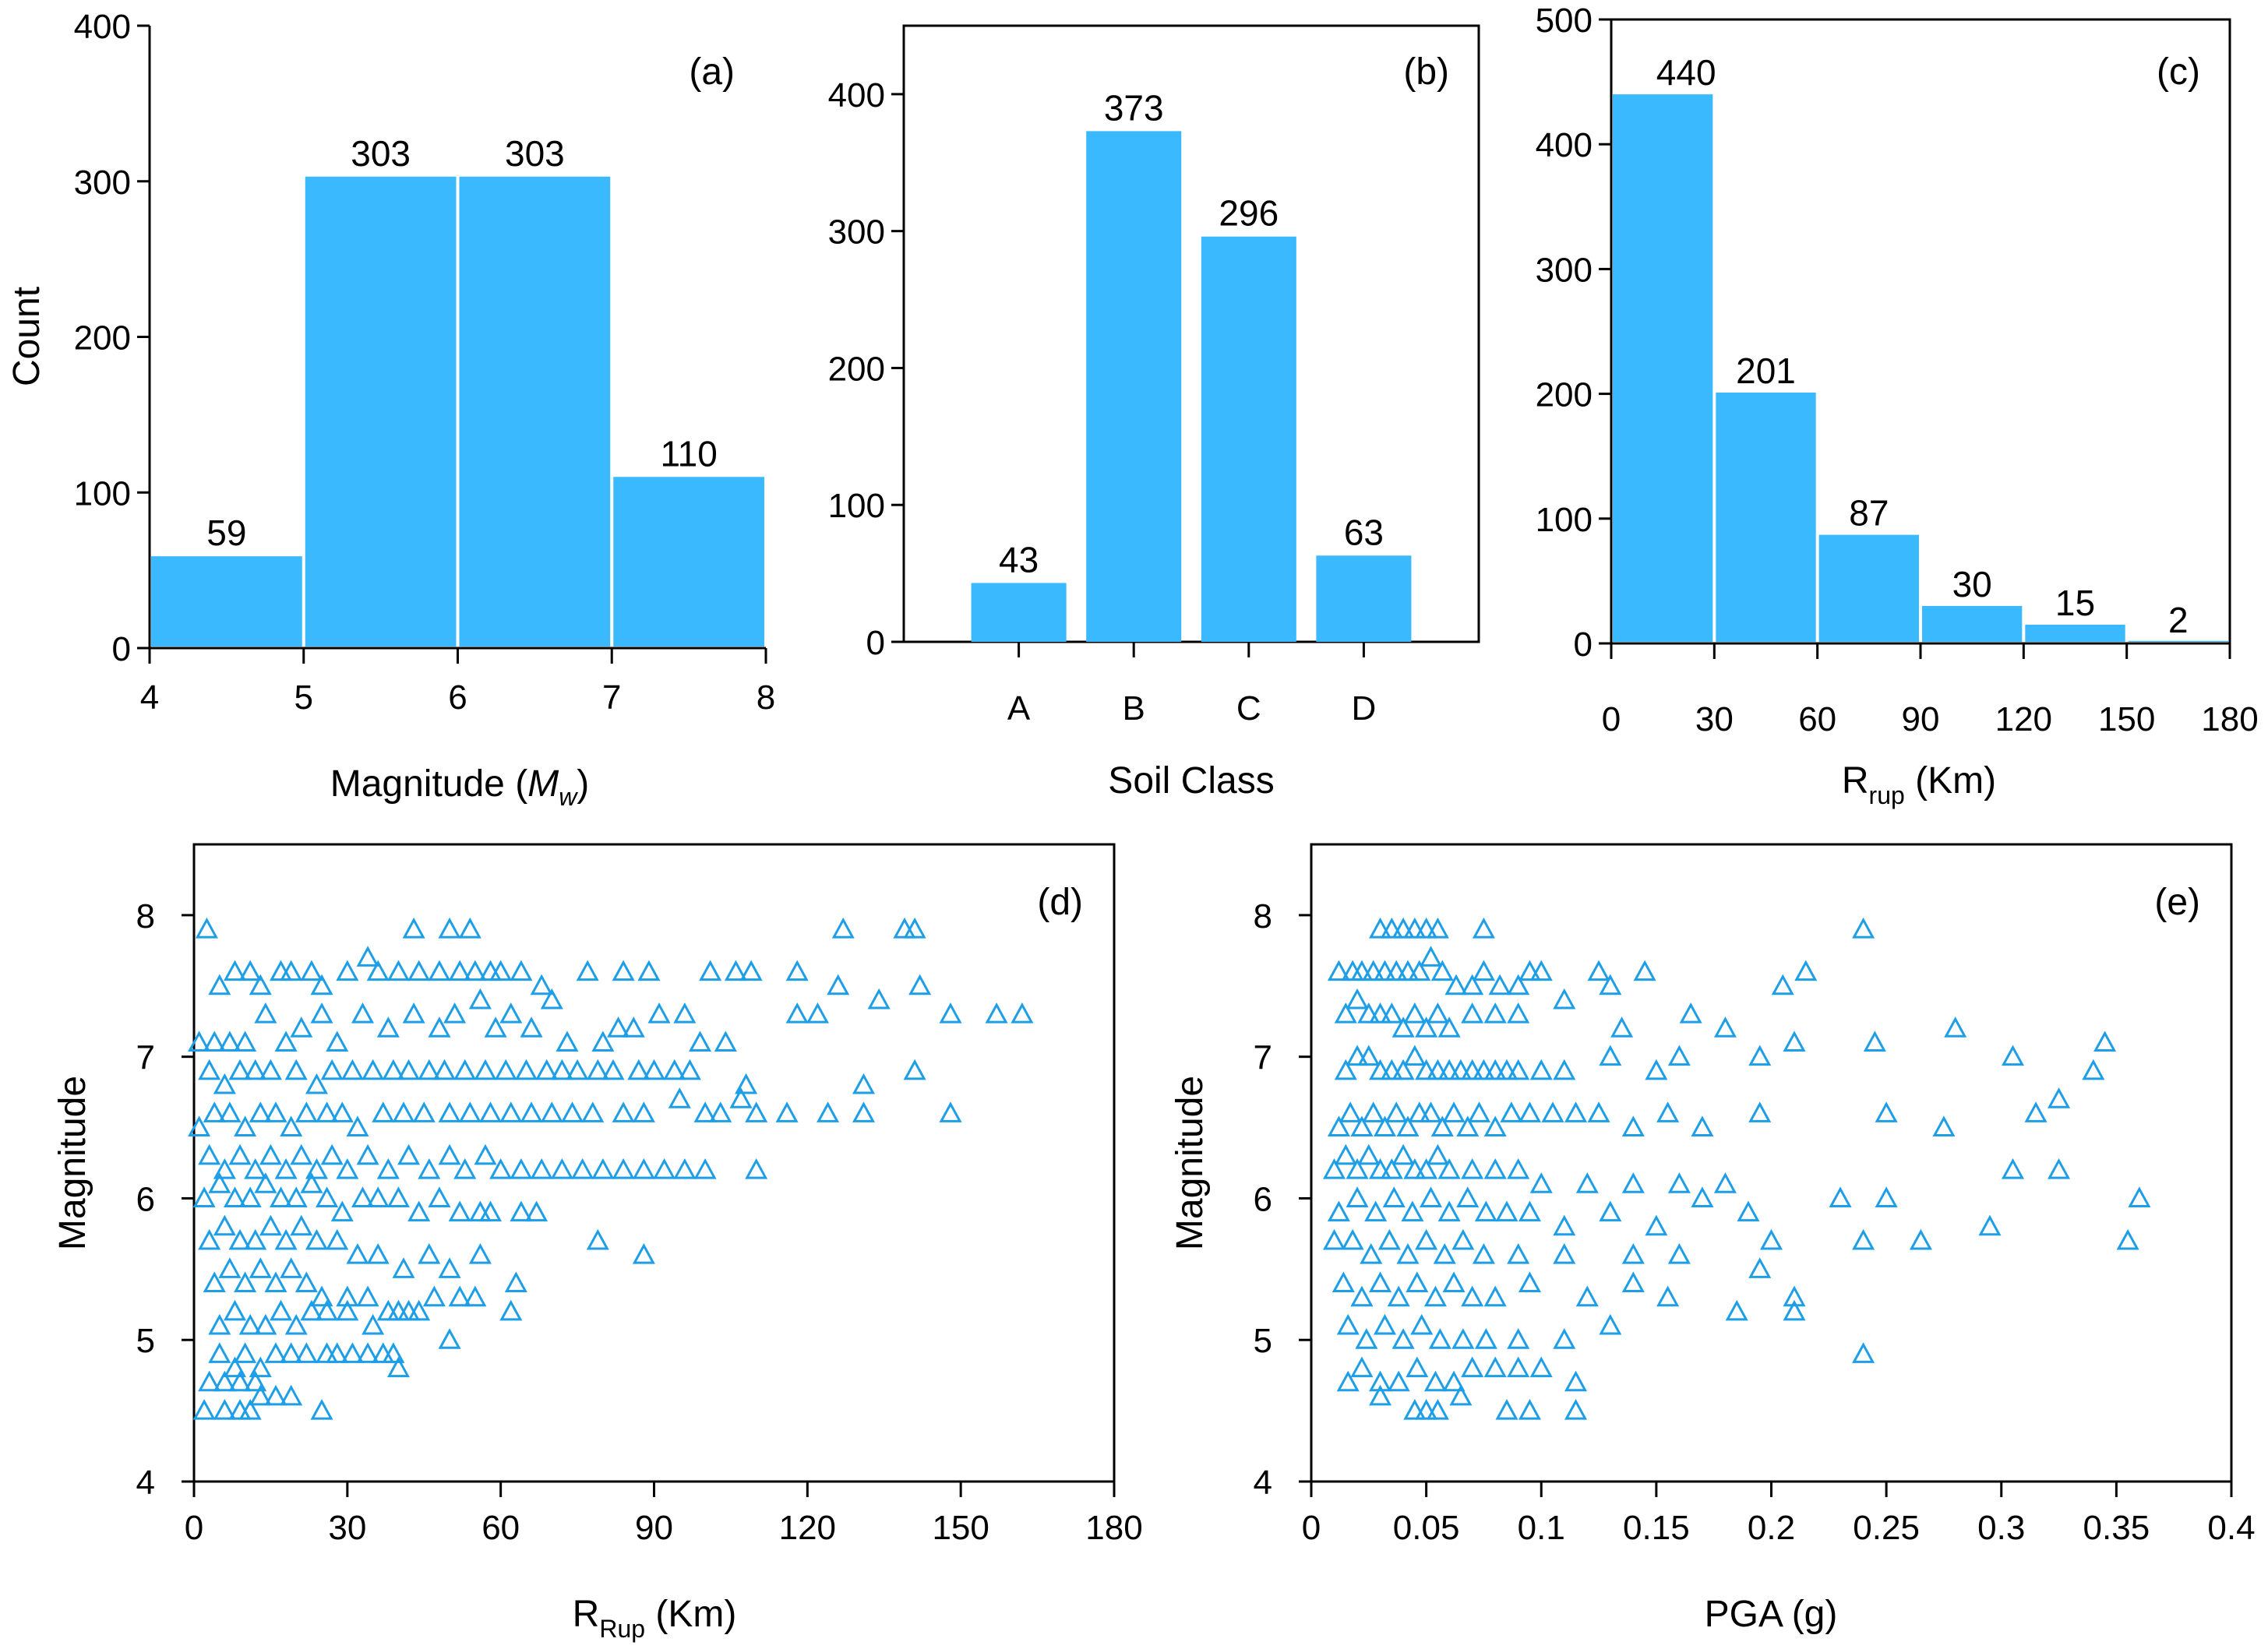 The height and width of the screenshot is (1649, 2268). Describe the element at coordinates (1737, 1169) in the screenshot. I see `scatter-points` at that location.